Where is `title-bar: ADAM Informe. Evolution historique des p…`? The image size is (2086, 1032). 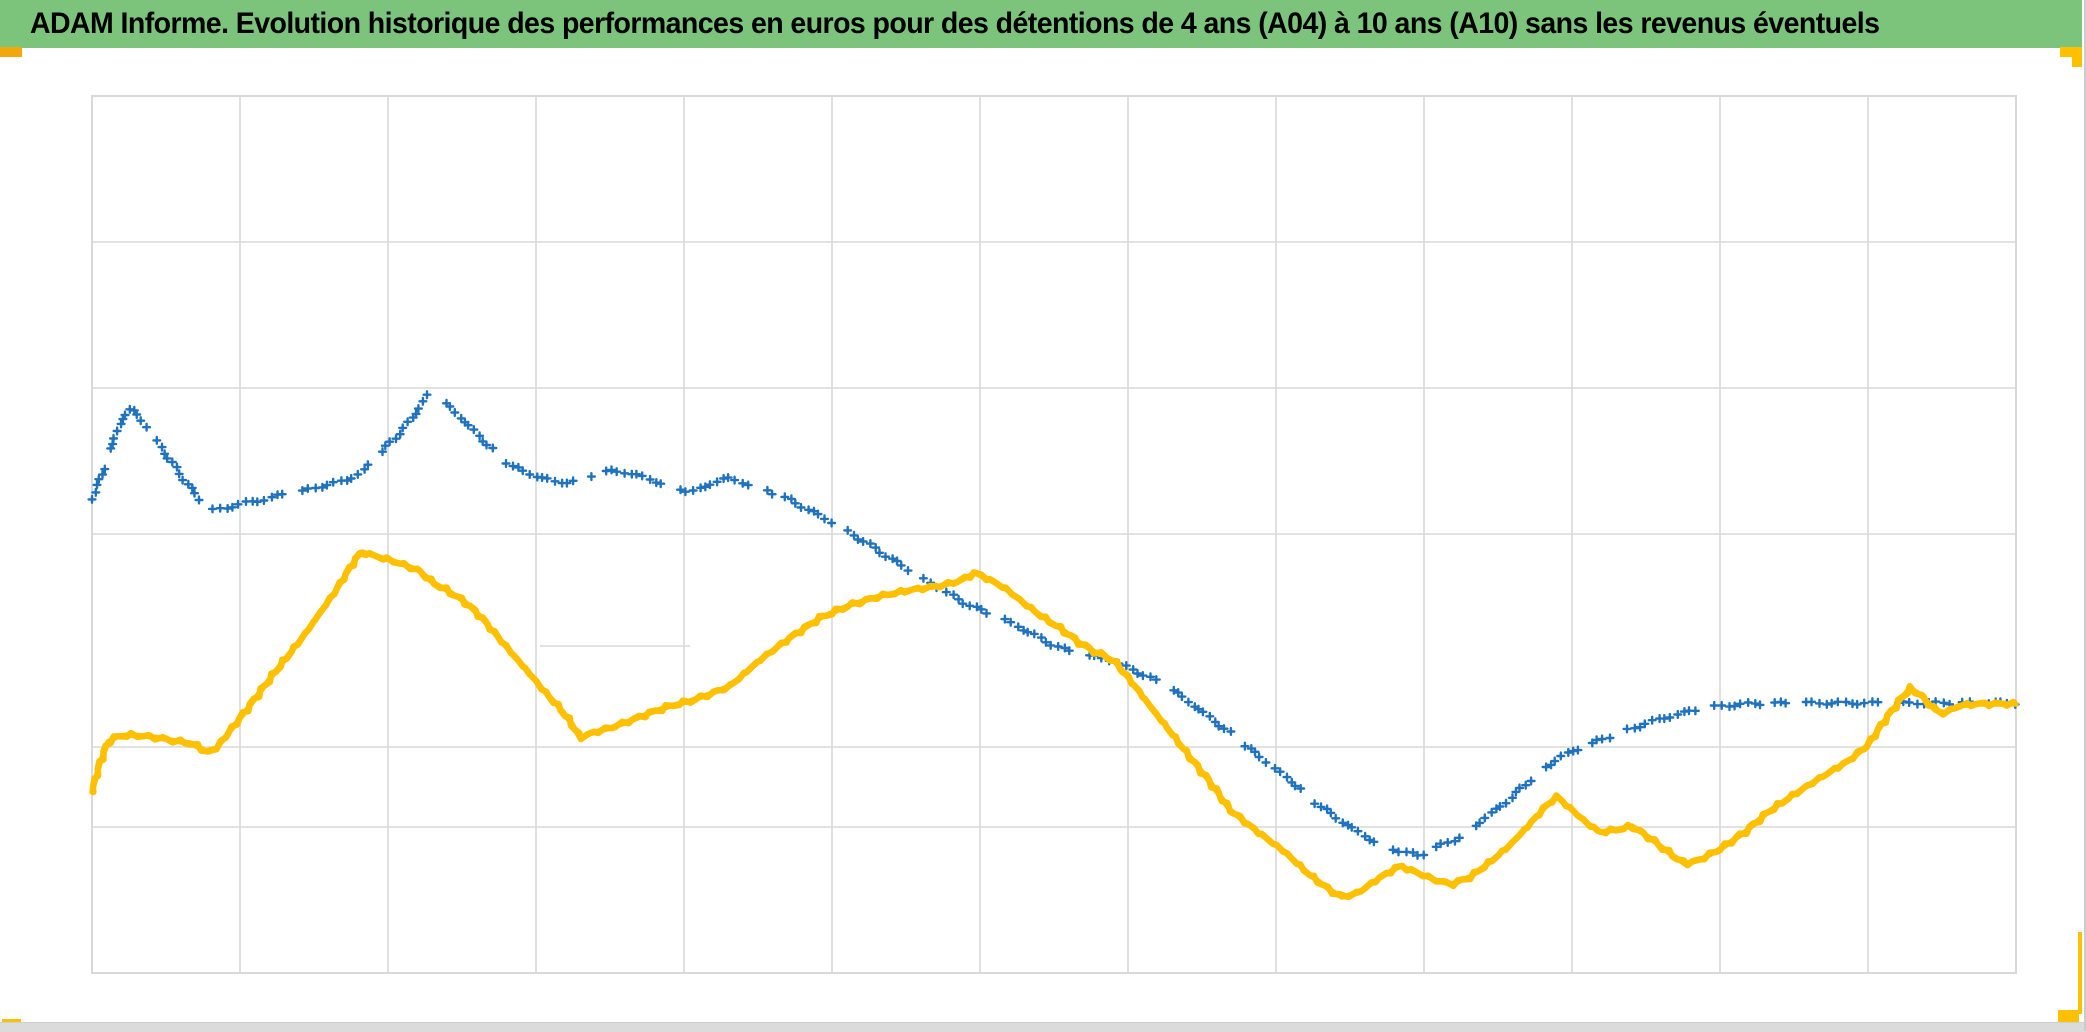
title-bar: ADAM Informe. Evolution historique des p… is located at coordinates (1041, 24).